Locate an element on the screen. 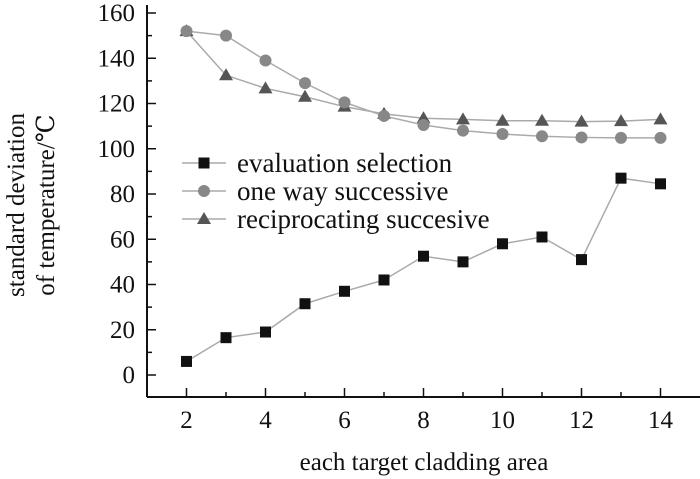 Image resolution: width=700 pixels, height=479 pixels. x-tick-label: 14 is located at coordinates (661, 420).